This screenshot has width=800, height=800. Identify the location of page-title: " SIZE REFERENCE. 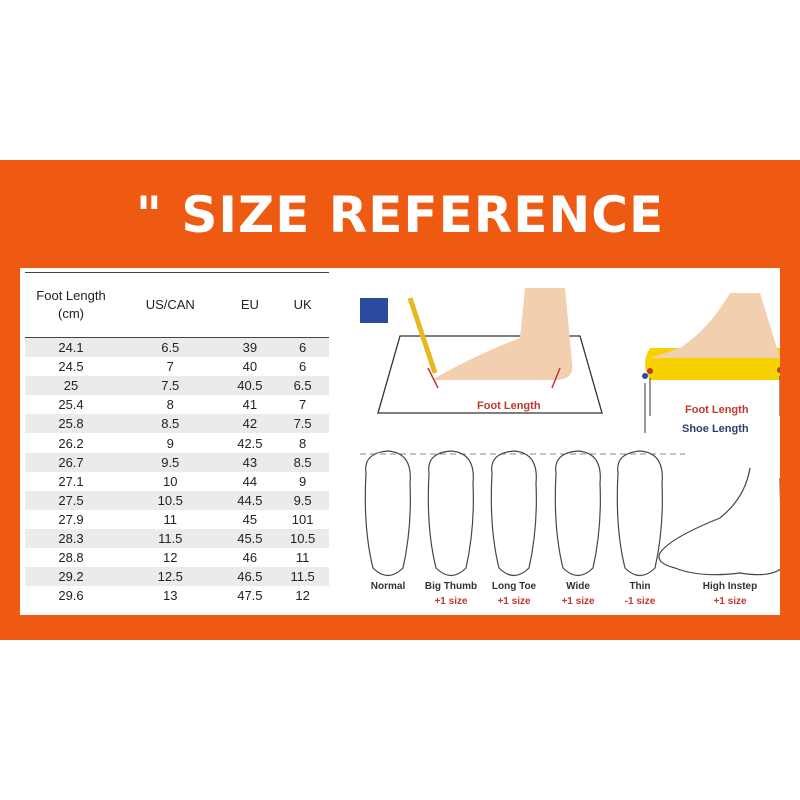
(400, 215).